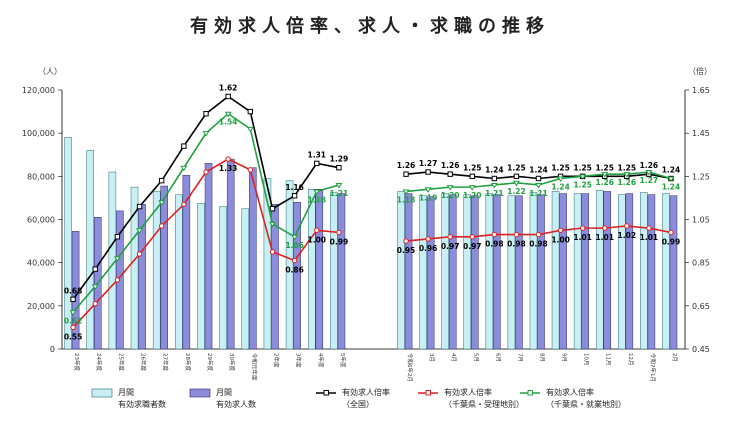 The image size is (740, 421). I want to click on data-label-national: 1.62, so click(228, 87).